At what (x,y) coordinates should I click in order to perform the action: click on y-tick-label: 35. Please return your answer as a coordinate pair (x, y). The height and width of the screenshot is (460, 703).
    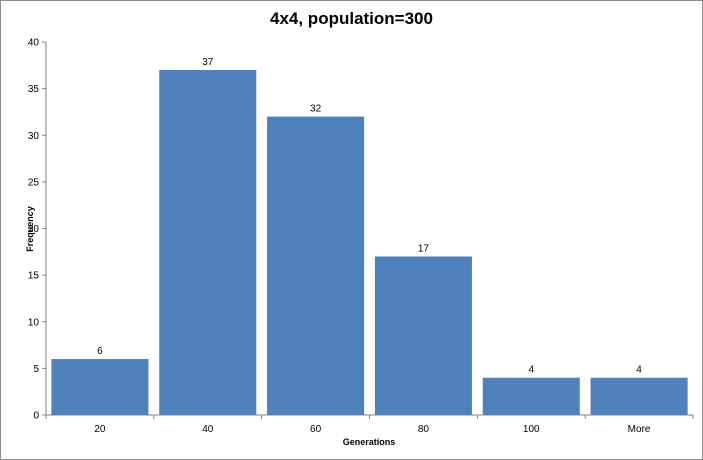
    Looking at the image, I should click on (34, 89).